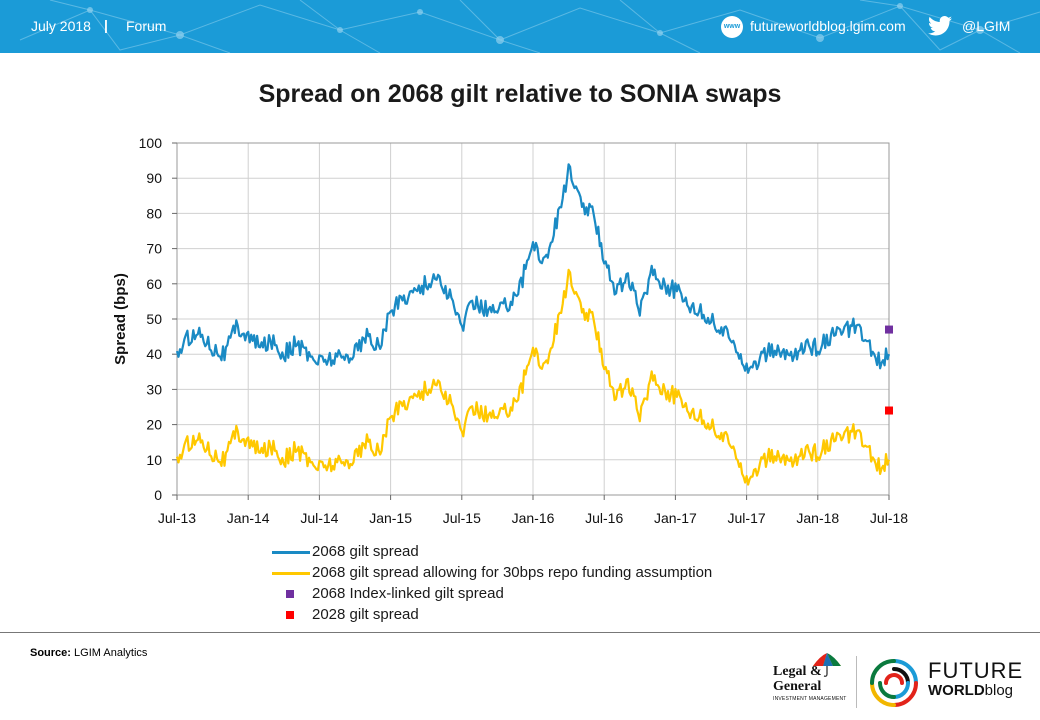 The image size is (1040, 720). What do you see at coordinates (675, 518) in the screenshot?
I see `x-tick-label: Jan-17` at bounding box center [675, 518].